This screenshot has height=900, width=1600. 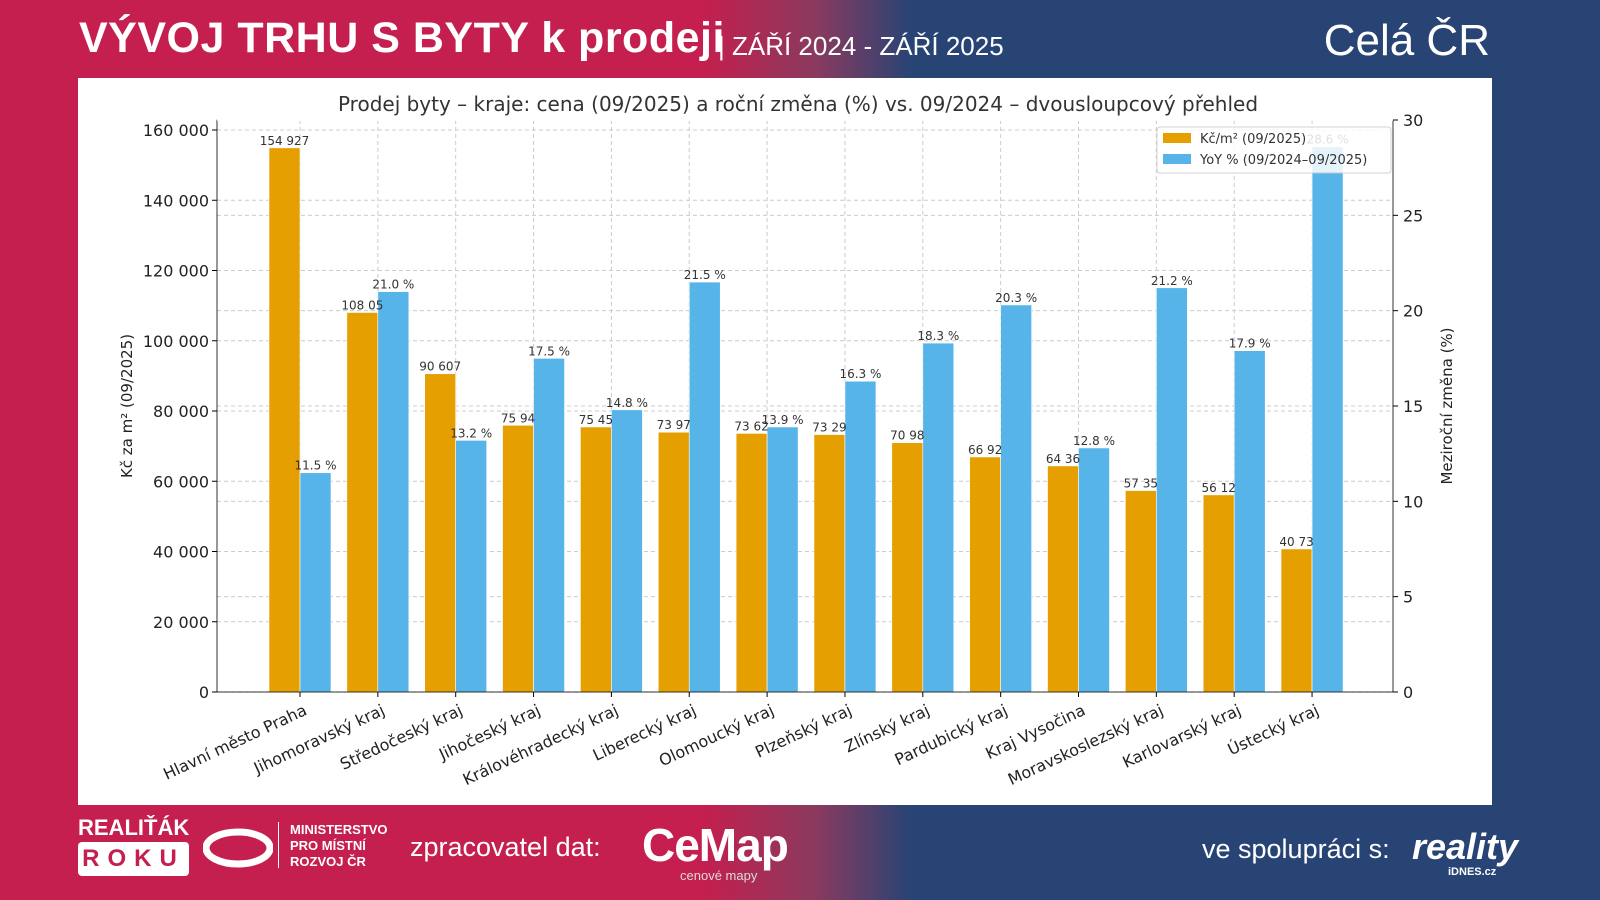 What do you see at coordinates (1283, 160) in the screenshot?
I see `legend-label-yoy: YoY % (09/2024–09/2025)` at bounding box center [1283, 160].